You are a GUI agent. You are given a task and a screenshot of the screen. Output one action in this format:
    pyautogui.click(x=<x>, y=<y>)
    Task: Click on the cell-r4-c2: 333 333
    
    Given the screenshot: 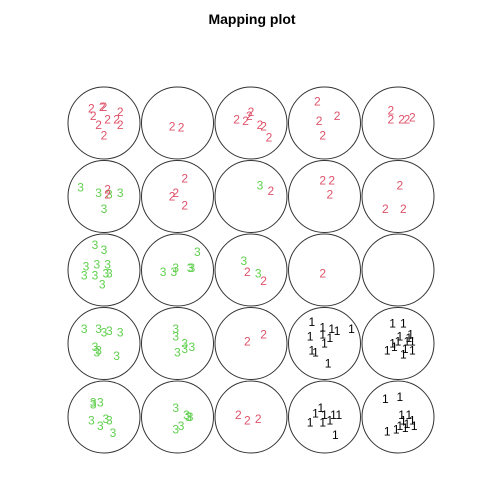 What is the action you would take?
    pyautogui.click(x=177, y=343)
    